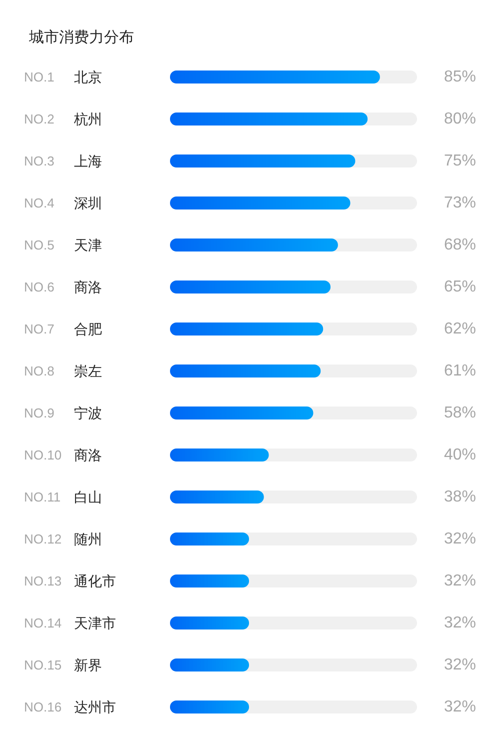  Describe the element at coordinates (63, 119) in the screenshot. I see `category-label: NO.2 杭州` at that location.